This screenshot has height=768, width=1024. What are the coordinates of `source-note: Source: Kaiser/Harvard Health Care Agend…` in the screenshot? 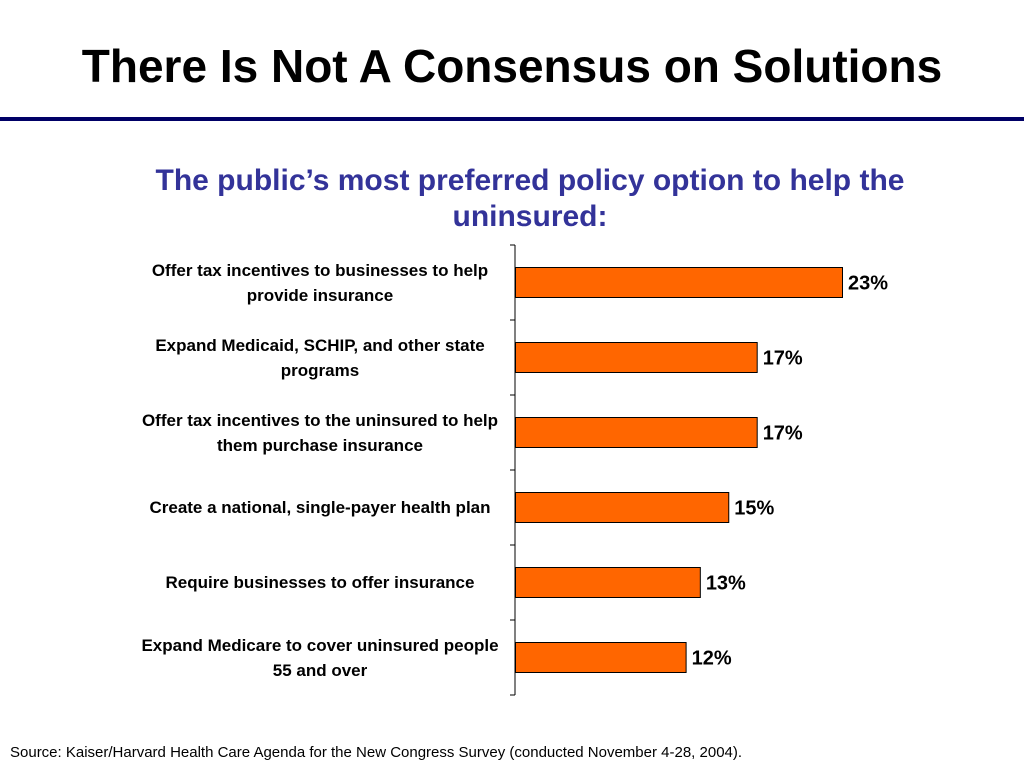 It's located at (376, 752).